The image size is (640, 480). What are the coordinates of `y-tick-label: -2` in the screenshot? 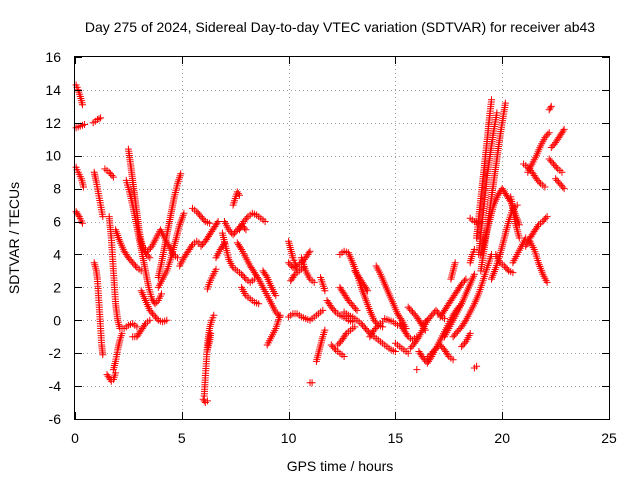 It's located at (55, 353).